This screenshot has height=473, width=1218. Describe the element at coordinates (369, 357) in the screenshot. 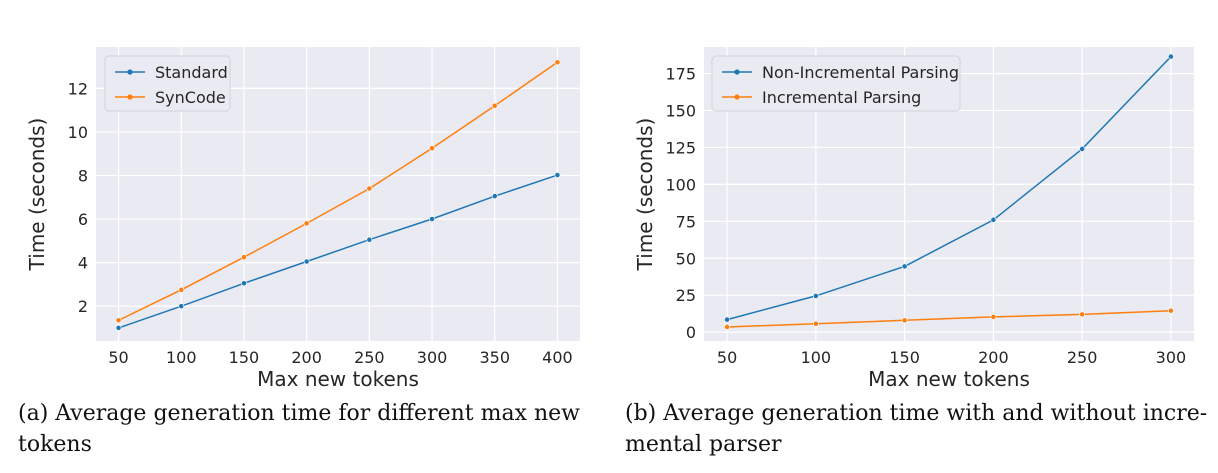

I see `chart-a-x-tick-label: 250` at that location.